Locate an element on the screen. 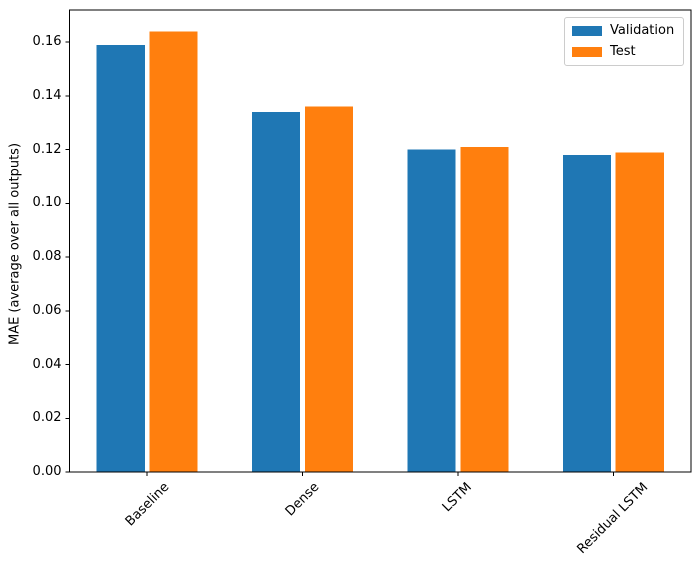  y-tick-label: 0.10 is located at coordinates (47, 203).